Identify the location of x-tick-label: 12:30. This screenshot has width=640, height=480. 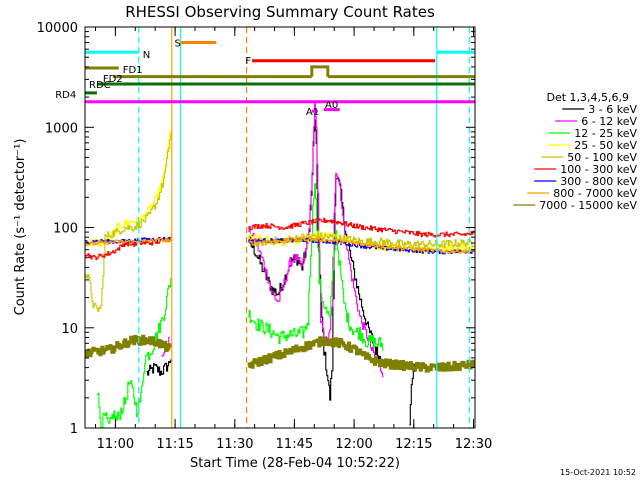
(473, 444).